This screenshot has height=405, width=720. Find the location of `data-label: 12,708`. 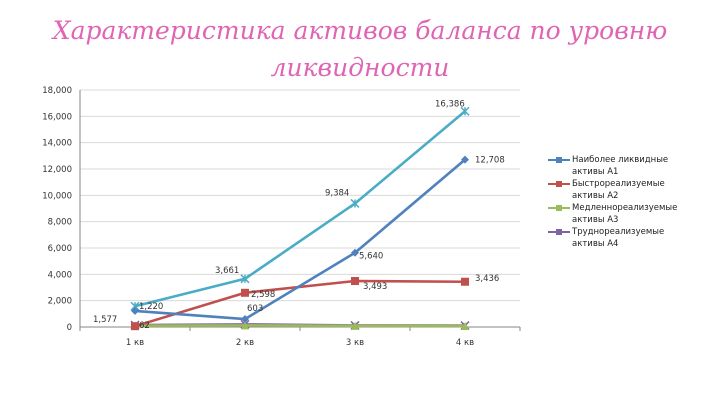

data-label: 12,708 is located at coordinates (490, 161).